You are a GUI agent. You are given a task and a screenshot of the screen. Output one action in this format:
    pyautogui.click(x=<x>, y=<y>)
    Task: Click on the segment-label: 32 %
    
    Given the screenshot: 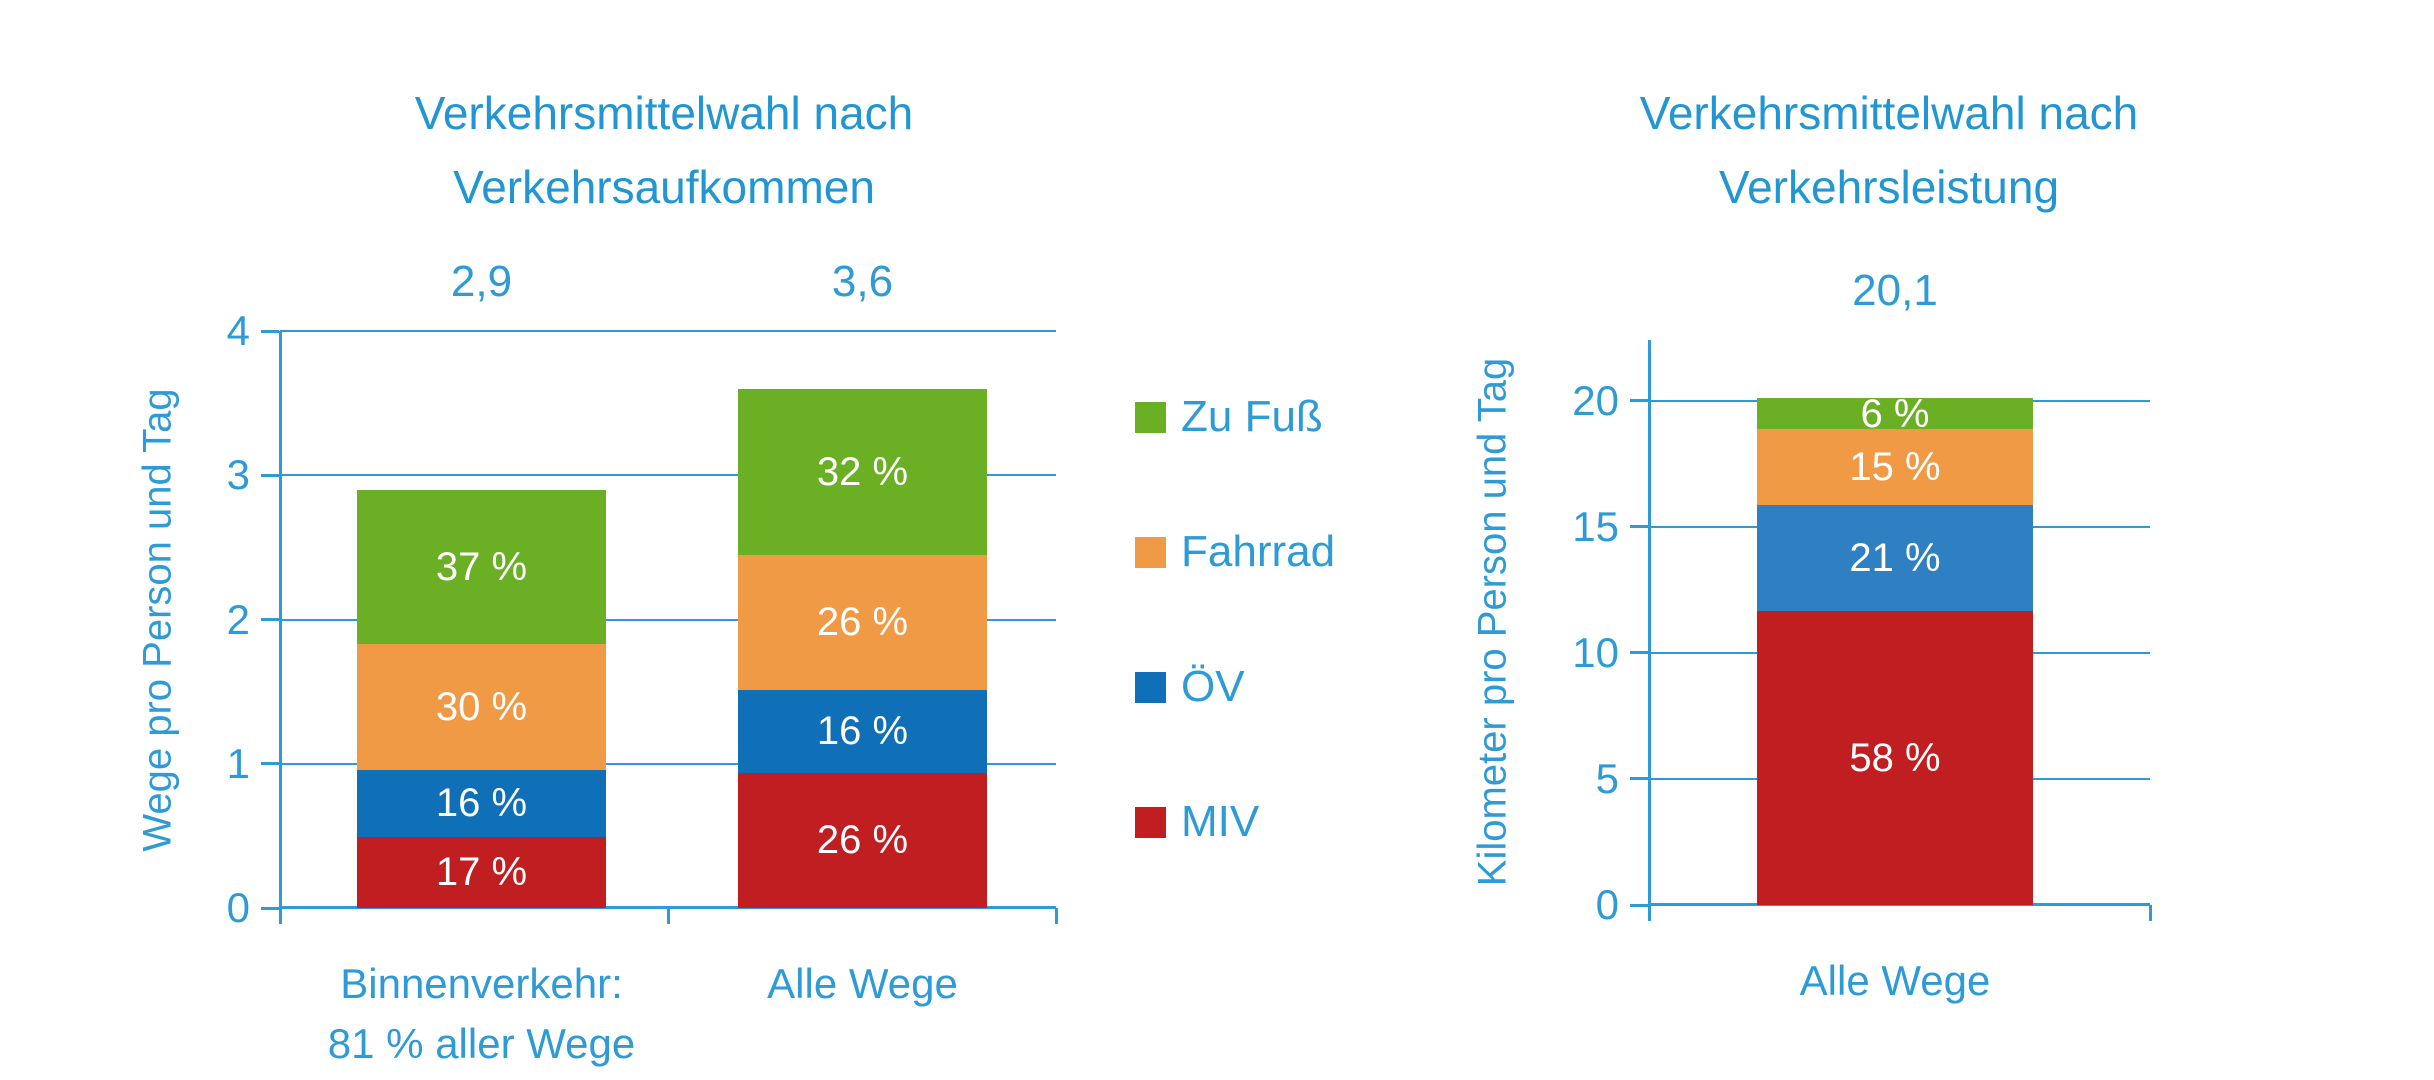 What is the action you would take?
    pyautogui.click(x=862, y=471)
    